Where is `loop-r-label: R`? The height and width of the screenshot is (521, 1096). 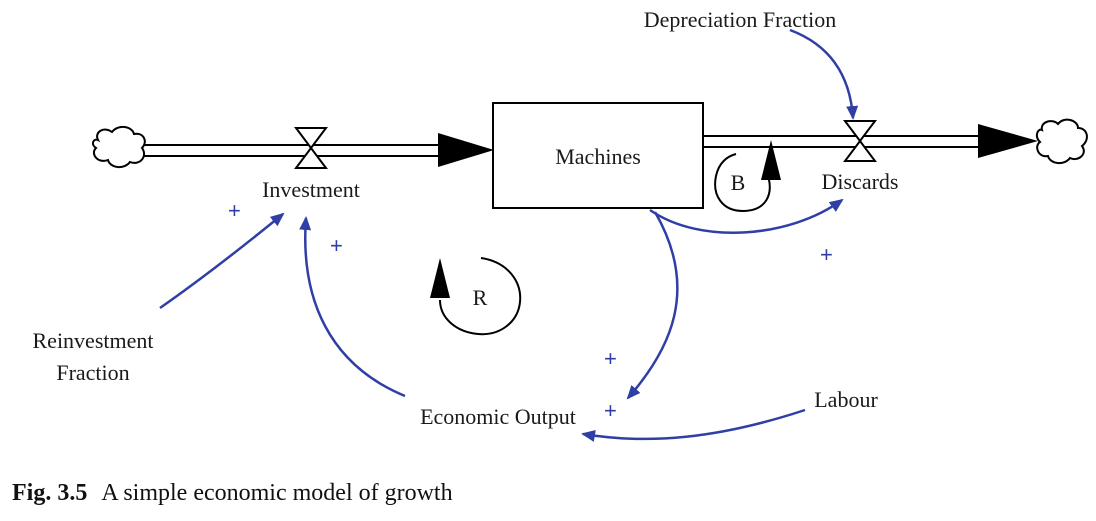
loop-r-label: R is located at coordinates (480, 297).